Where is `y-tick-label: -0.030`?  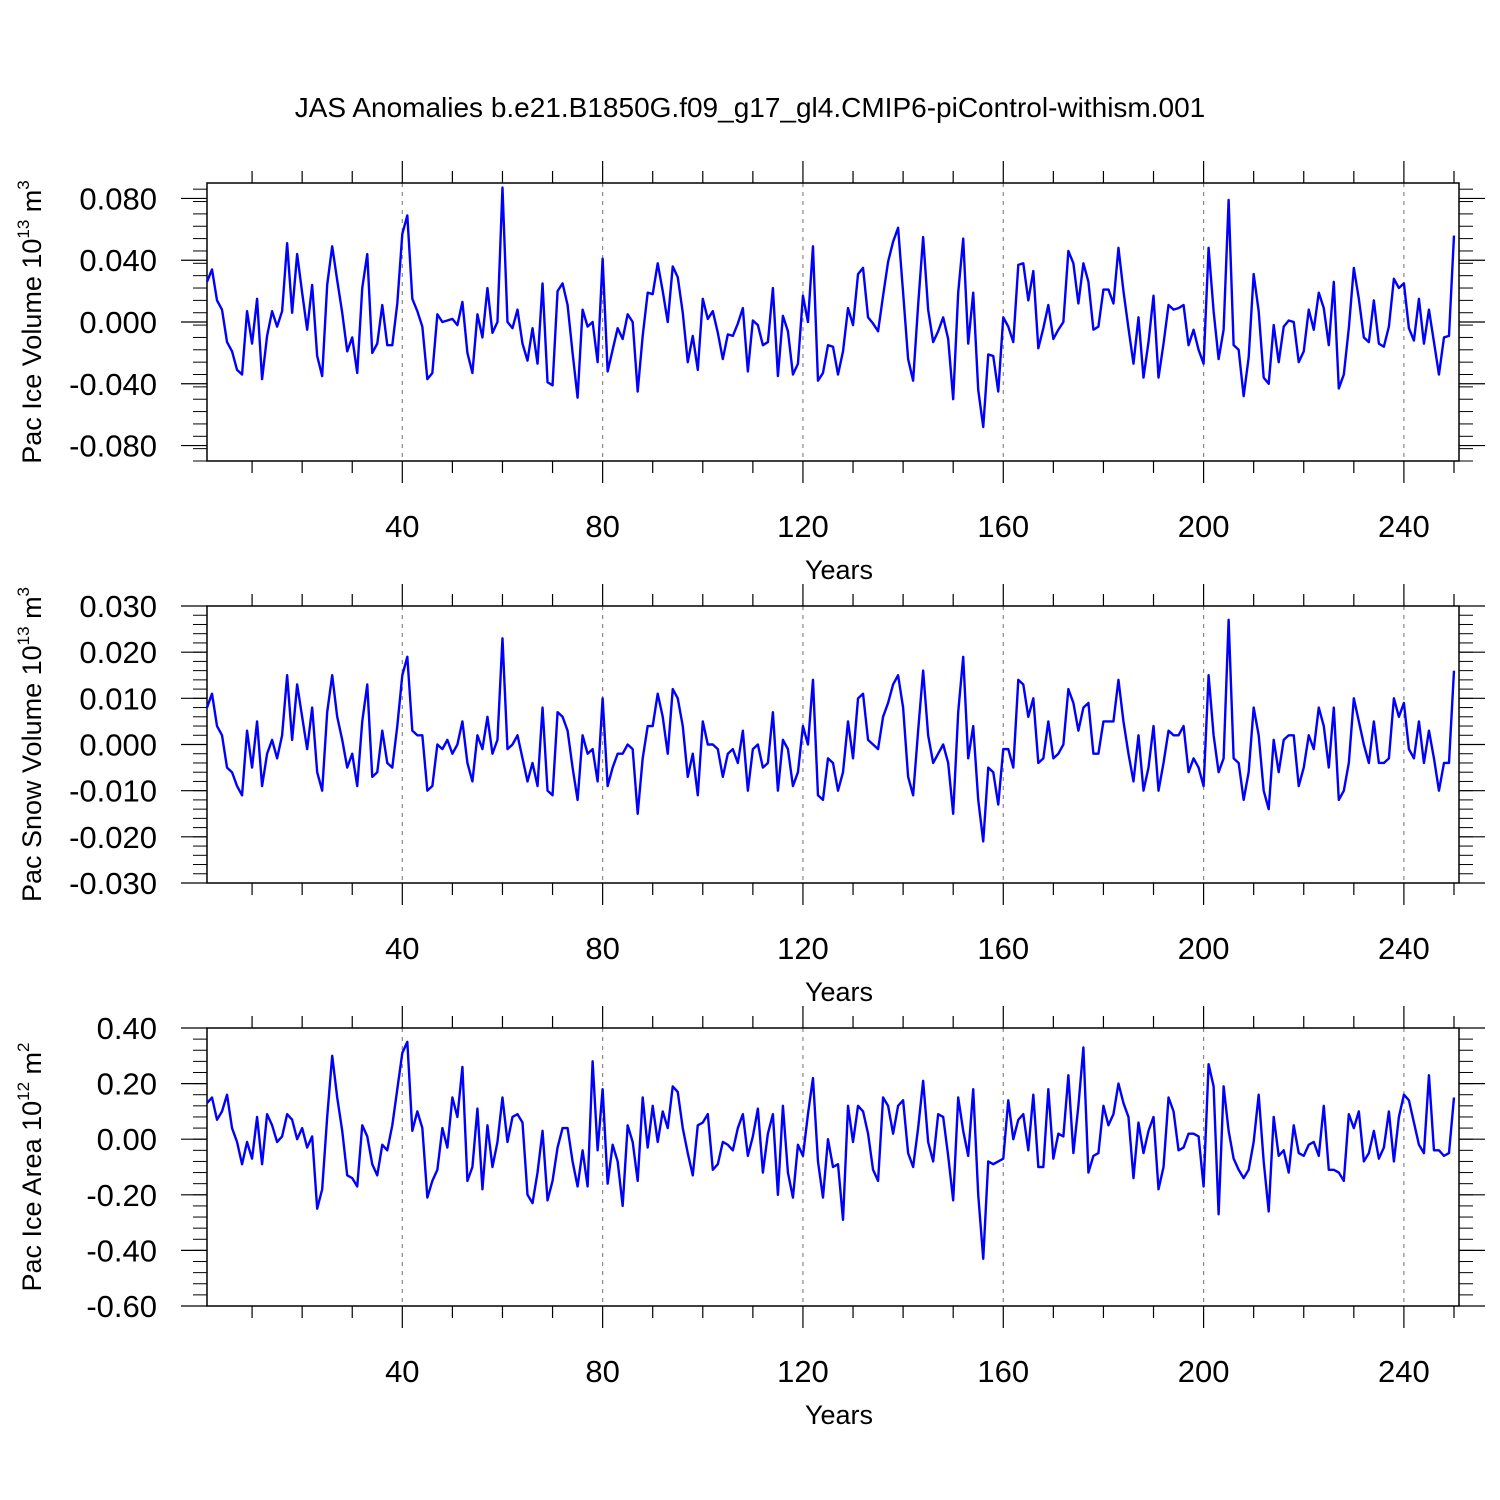 y-tick-label: -0.030 is located at coordinates (113, 883).